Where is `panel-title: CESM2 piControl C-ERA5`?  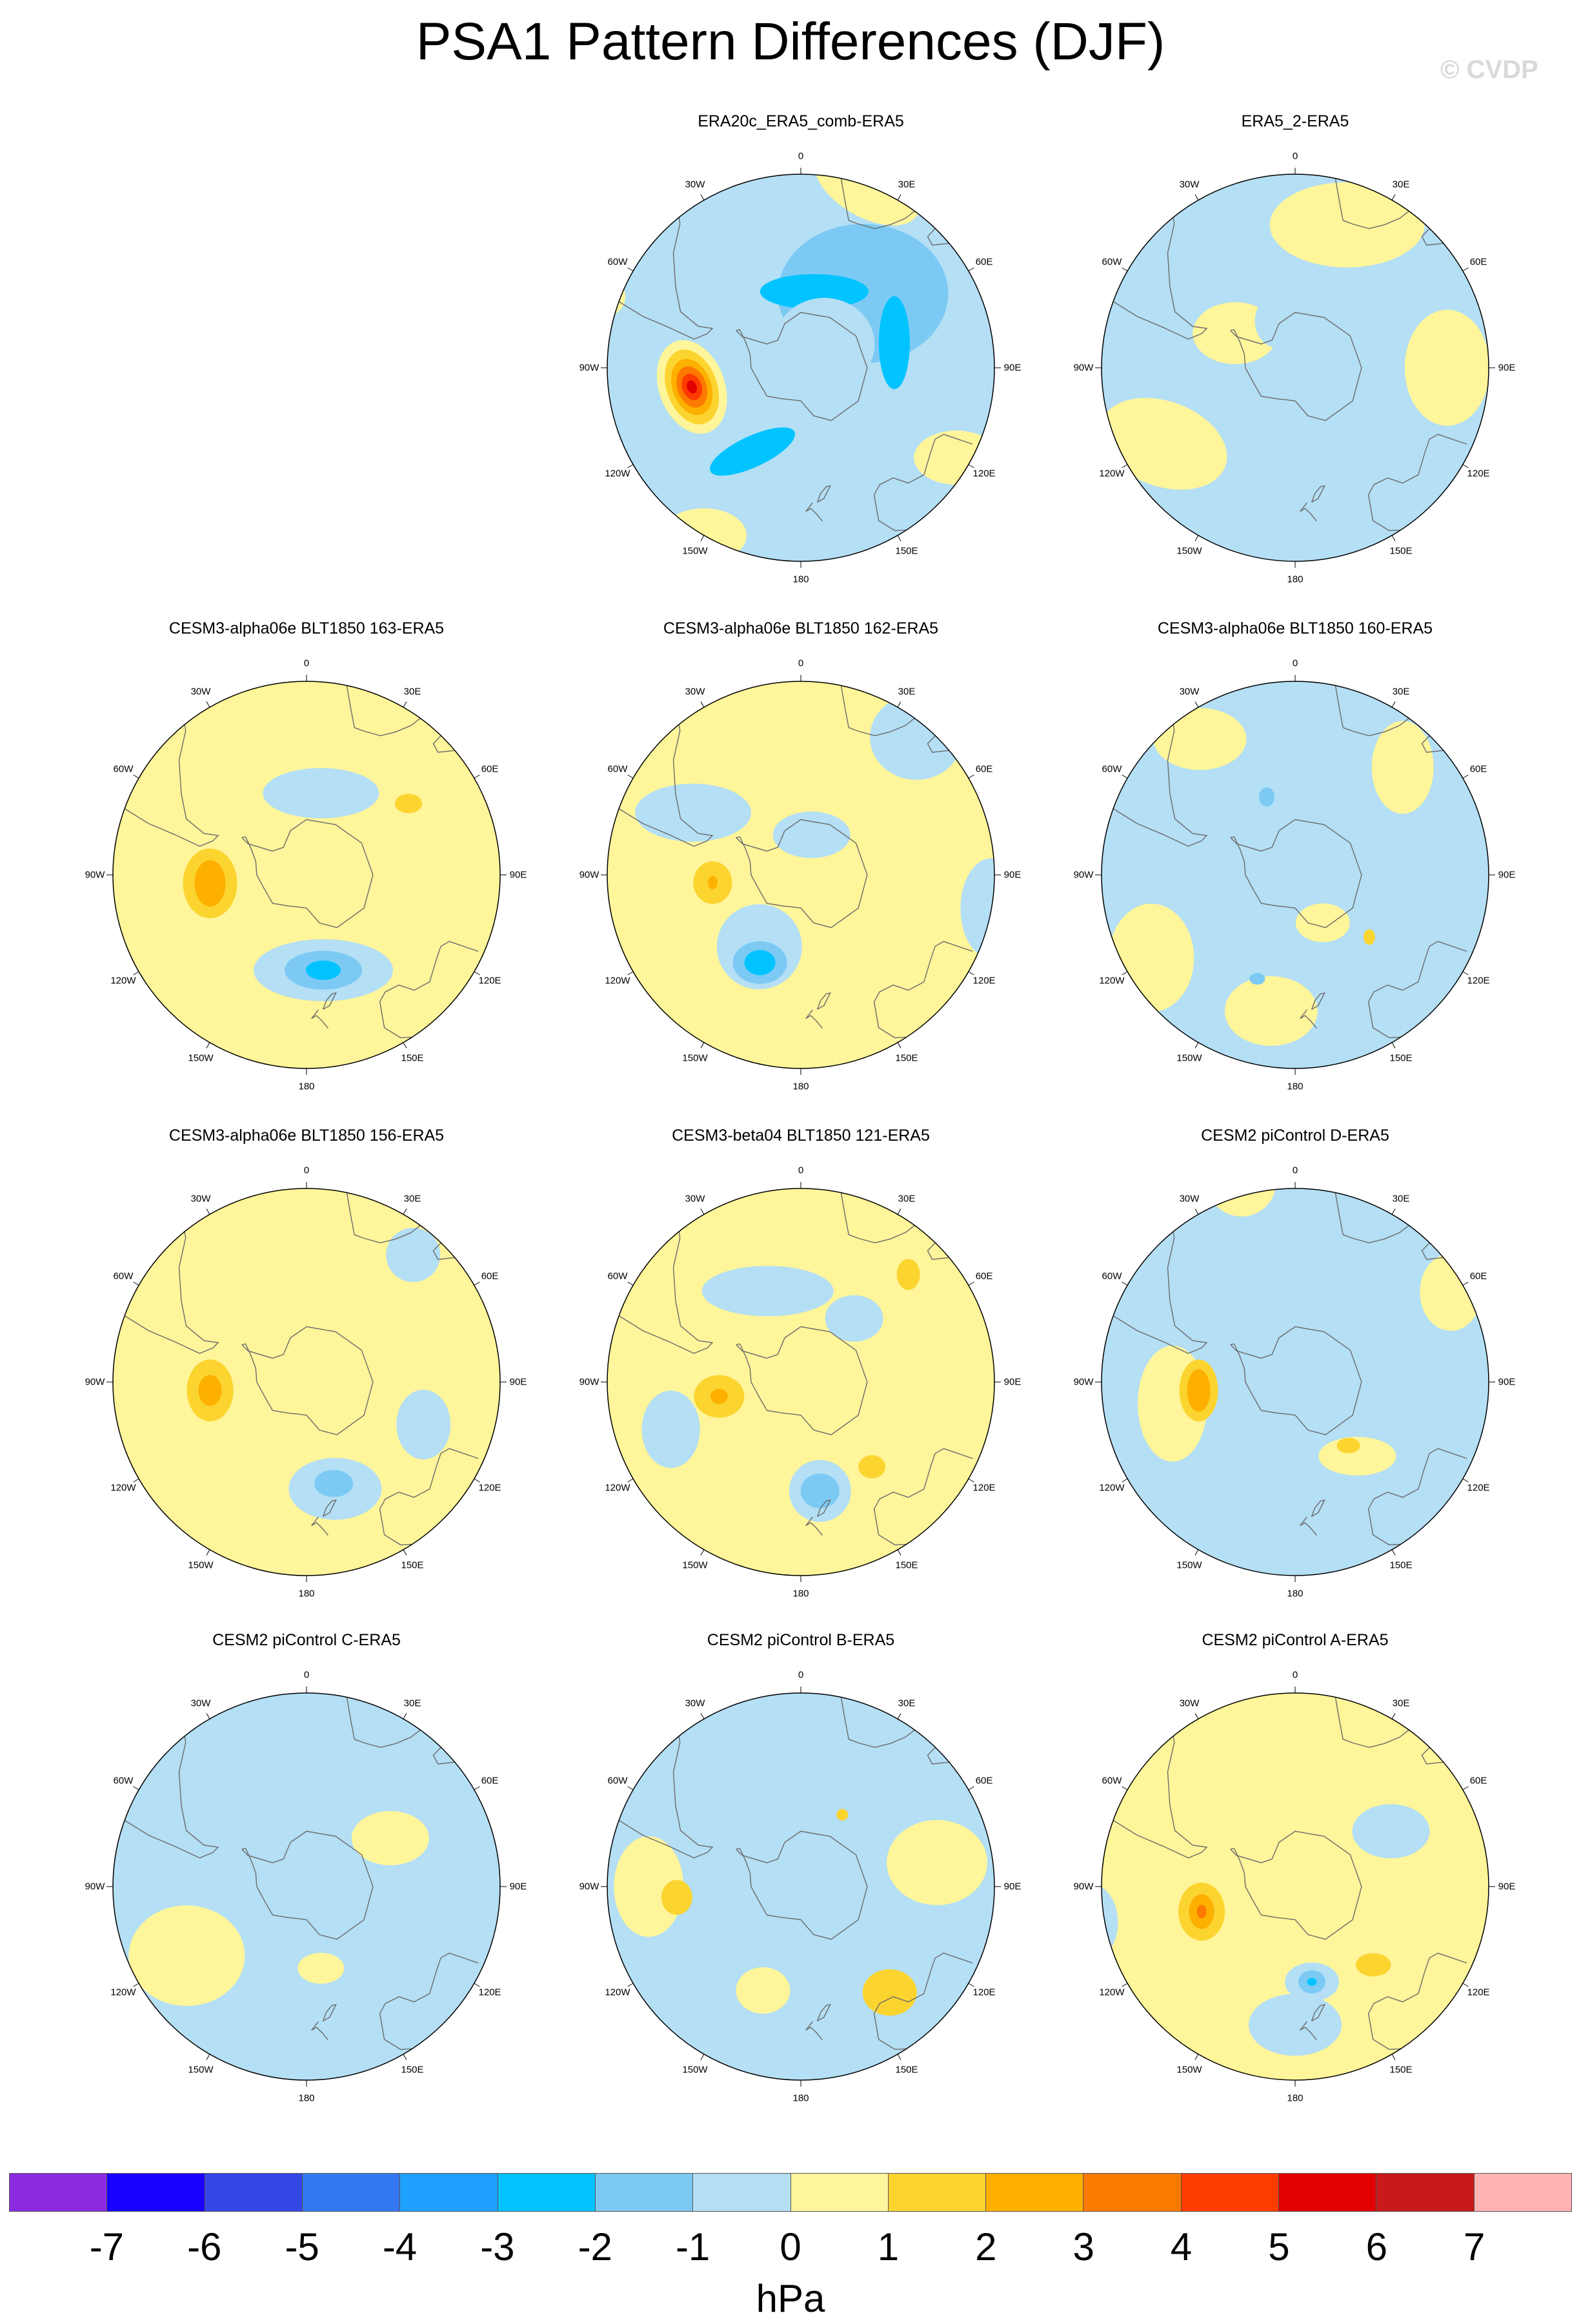 panel-title: CESM2 piControl C-ERA5 is located at coordinates (306, 1640).